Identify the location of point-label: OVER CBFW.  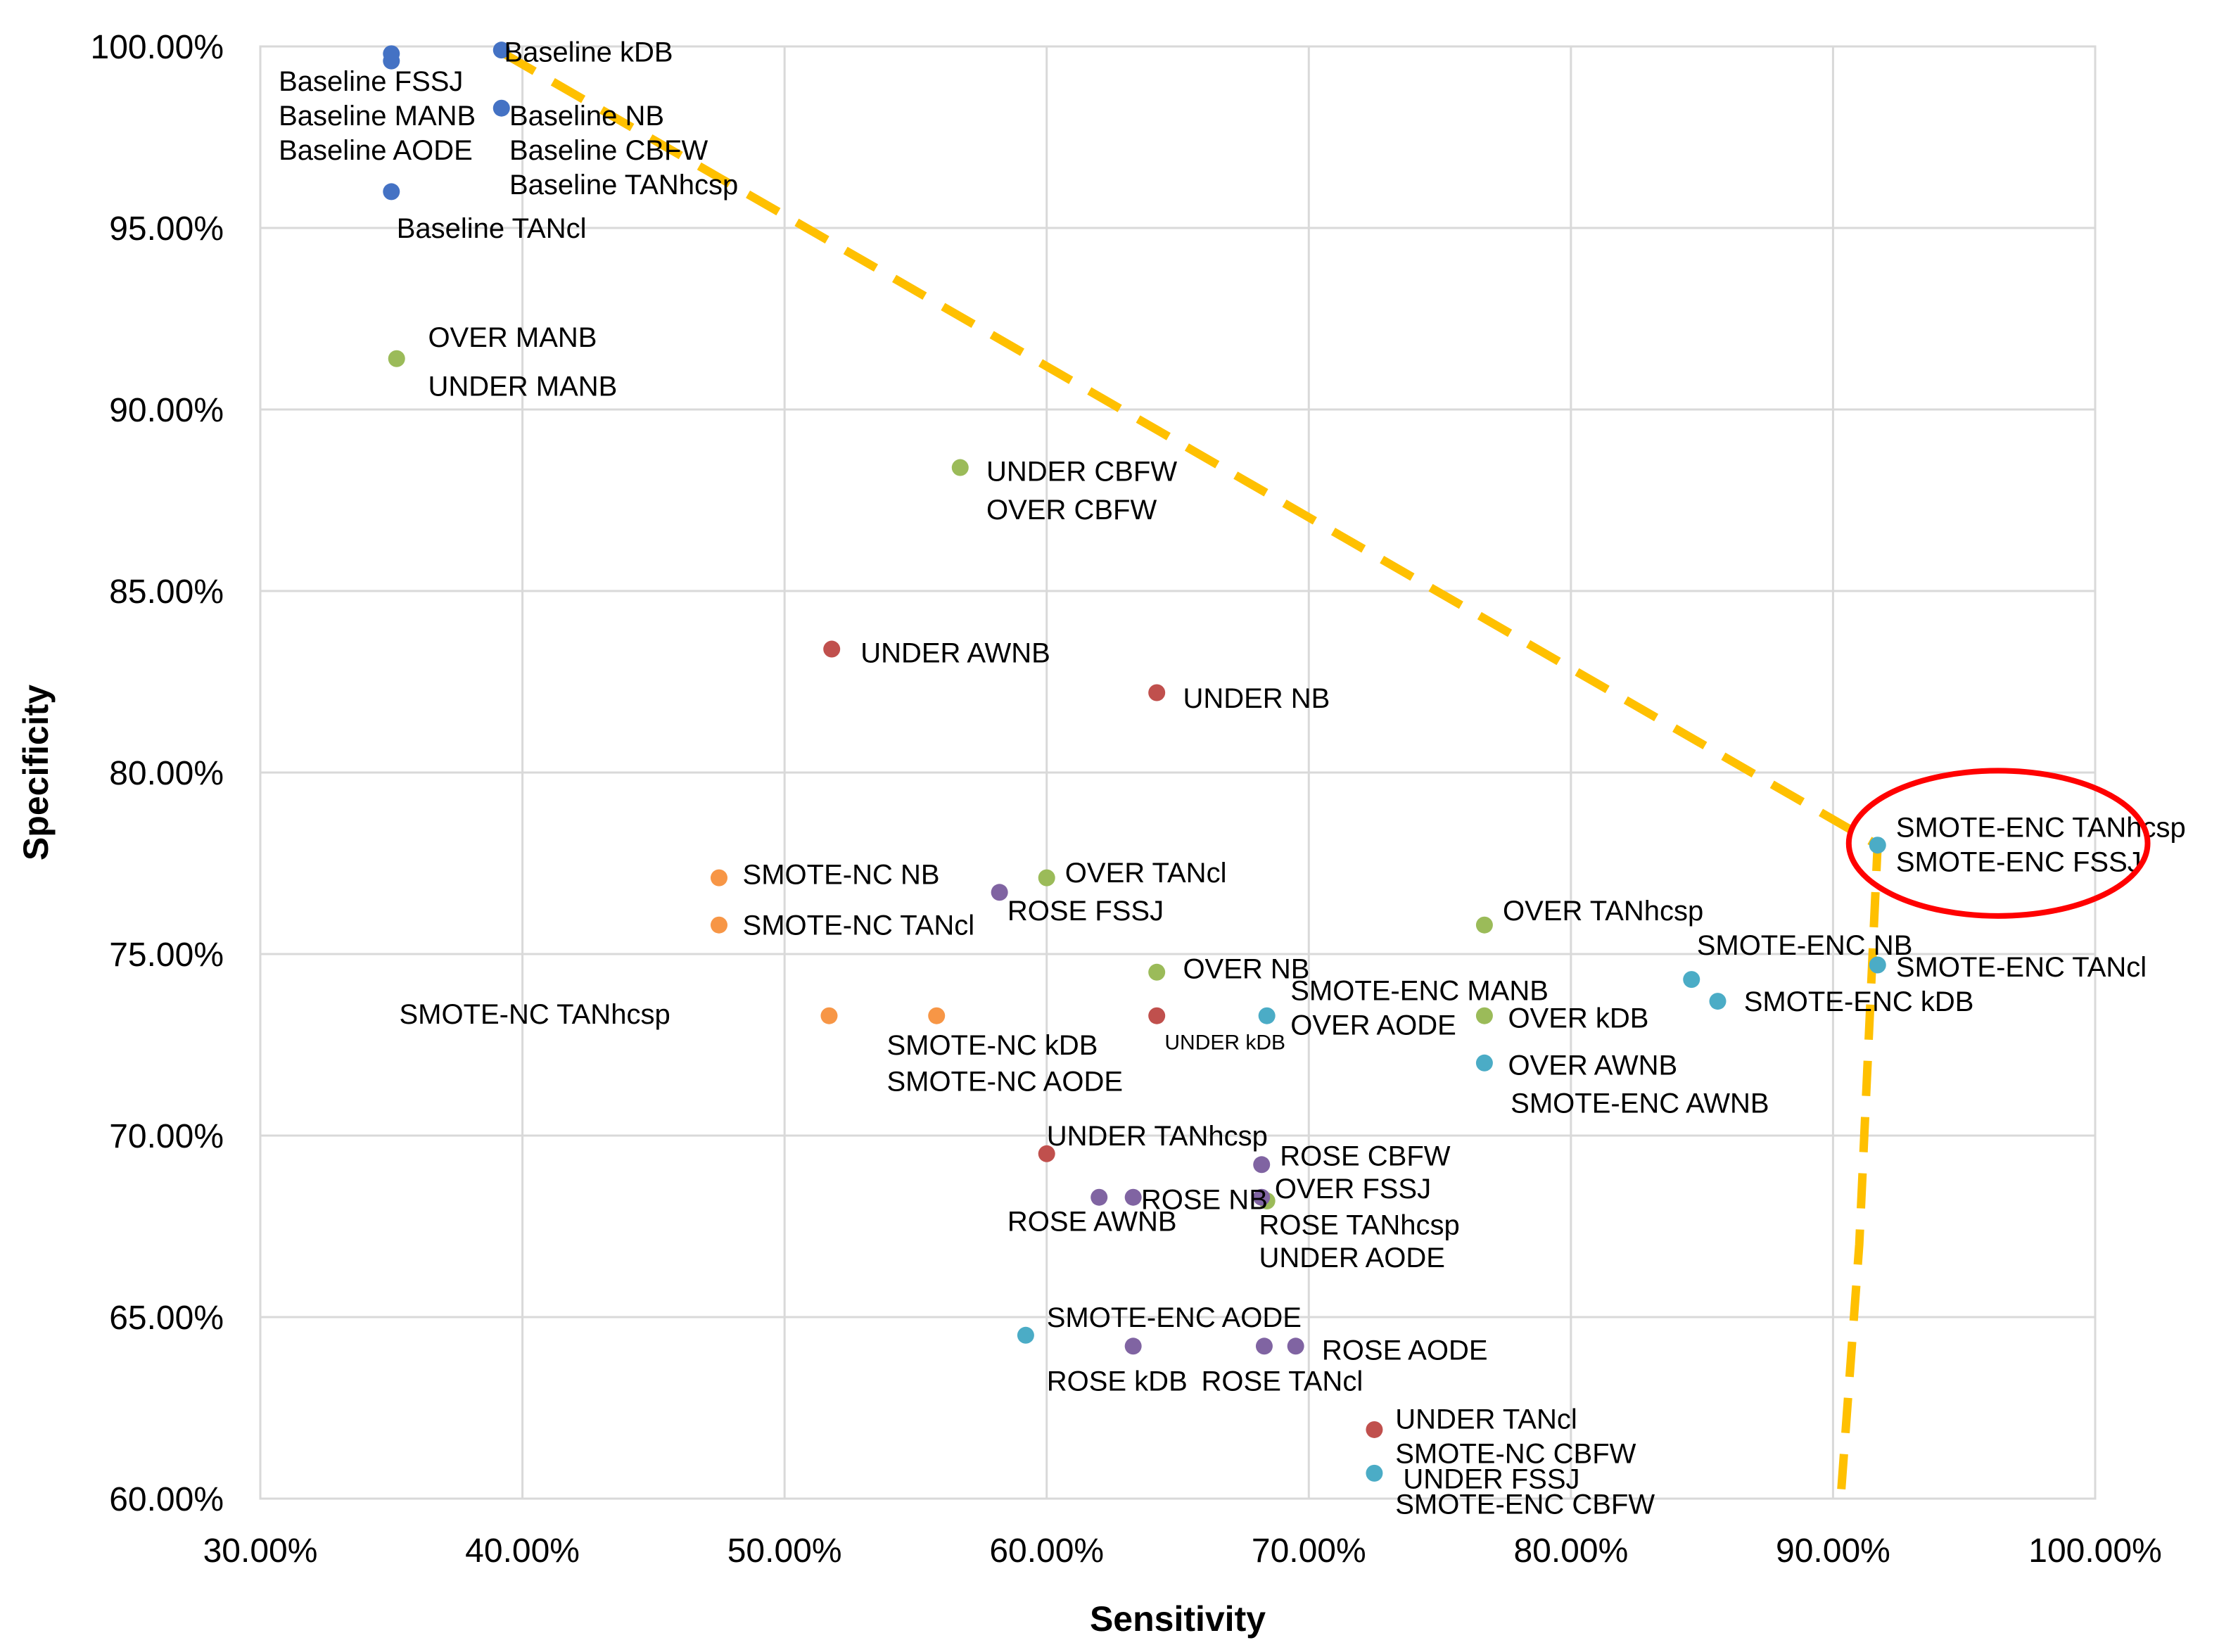
(1071, 510).